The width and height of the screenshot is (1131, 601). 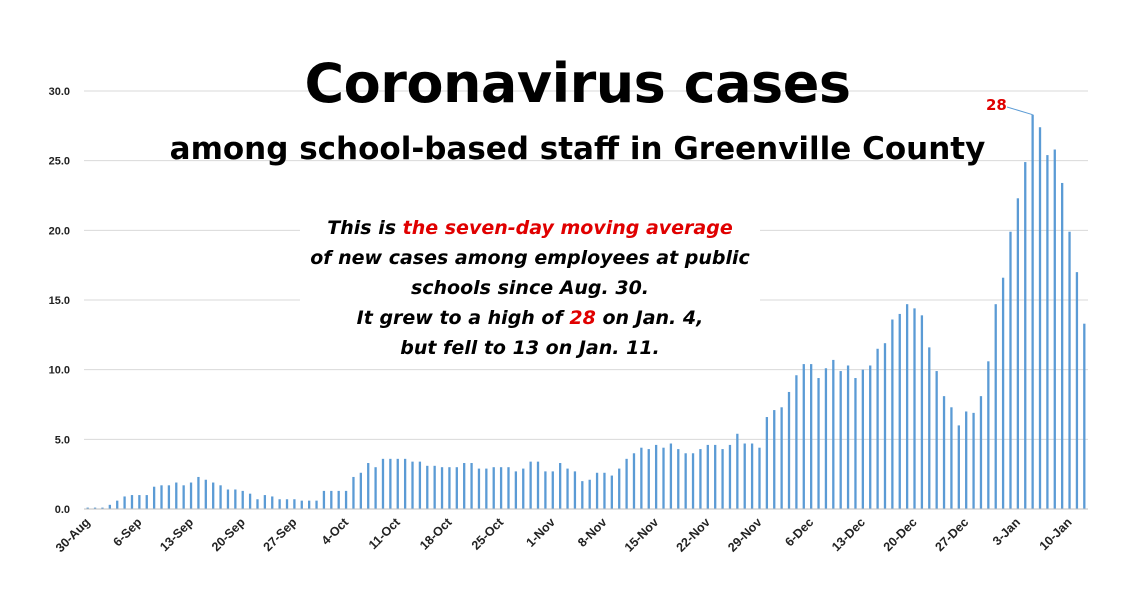 I want to click on x-tick-label: 18-Oct, so click(x=436, y=534).